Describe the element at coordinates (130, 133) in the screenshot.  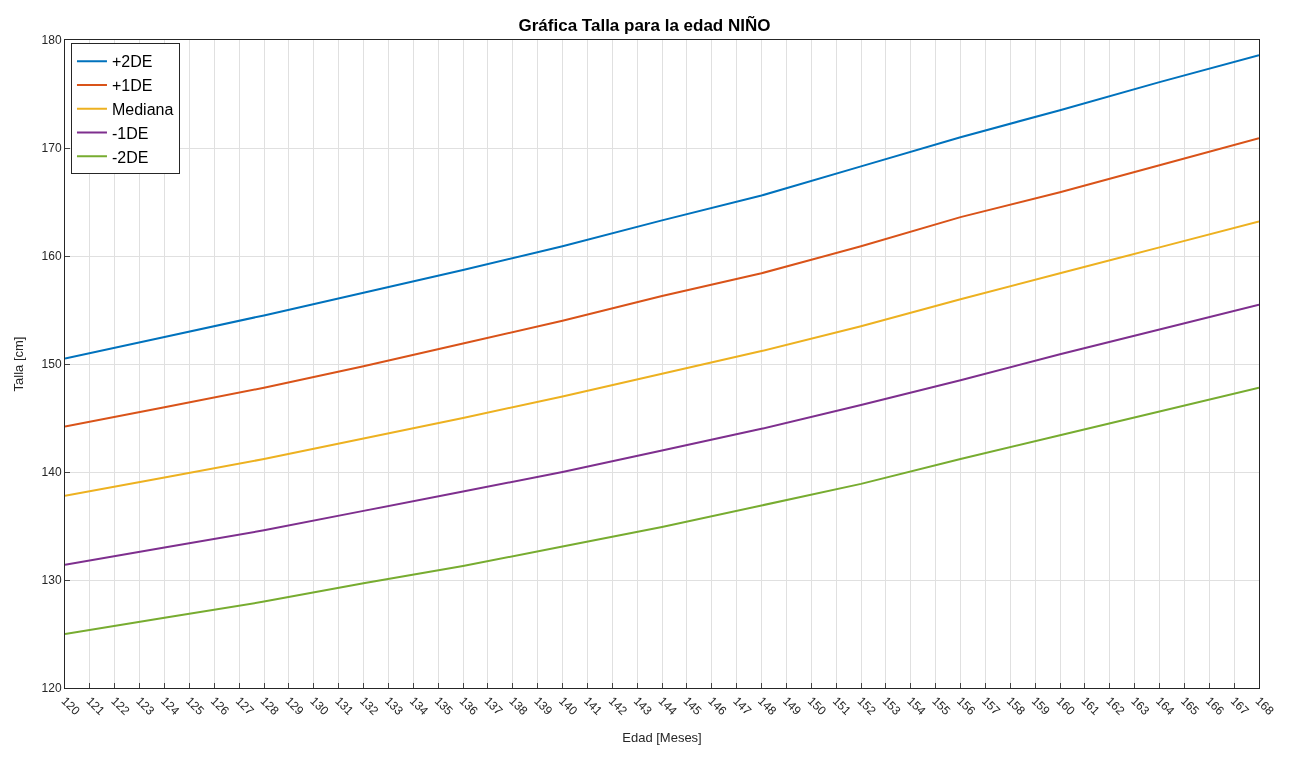
I see `legend-label: -1DE` at that location.